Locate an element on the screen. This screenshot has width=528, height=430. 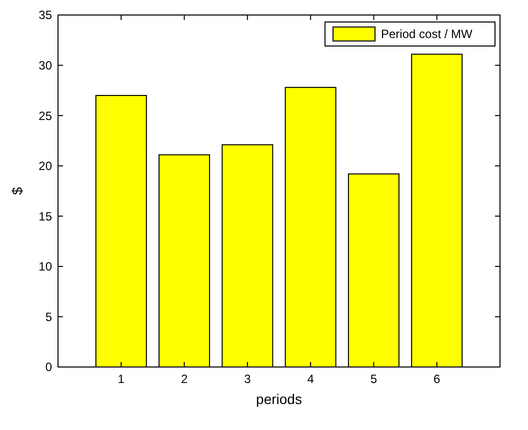
x-tick-label: 2 is located at coordinates (184, 379).